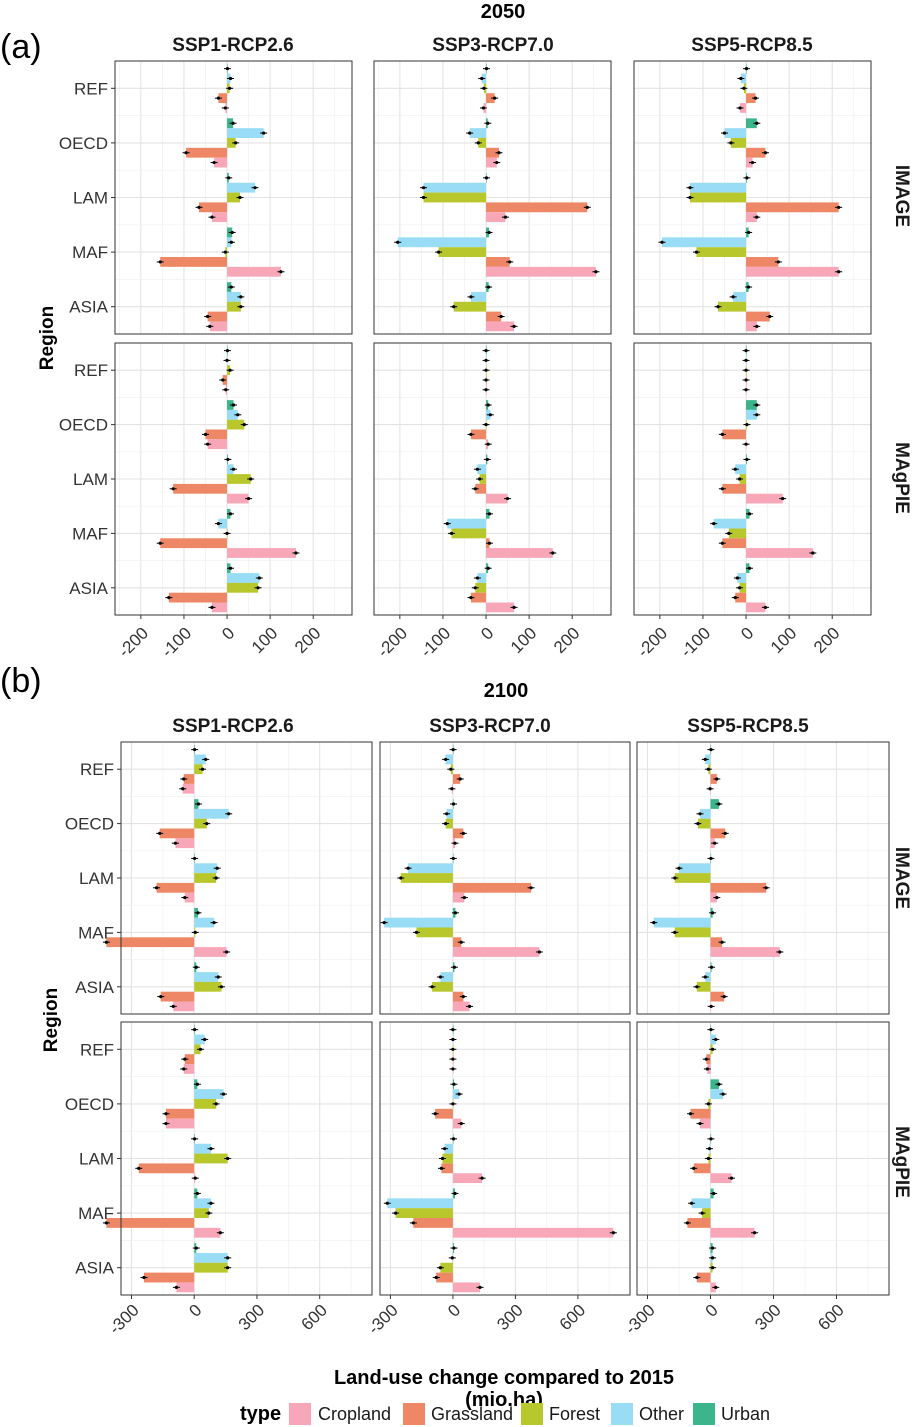  What do you see at coordinates (748, 726) in the screenshot?
I see `facet-col-label: SSP5-RCP8.5` at bounding box center [748, 726].